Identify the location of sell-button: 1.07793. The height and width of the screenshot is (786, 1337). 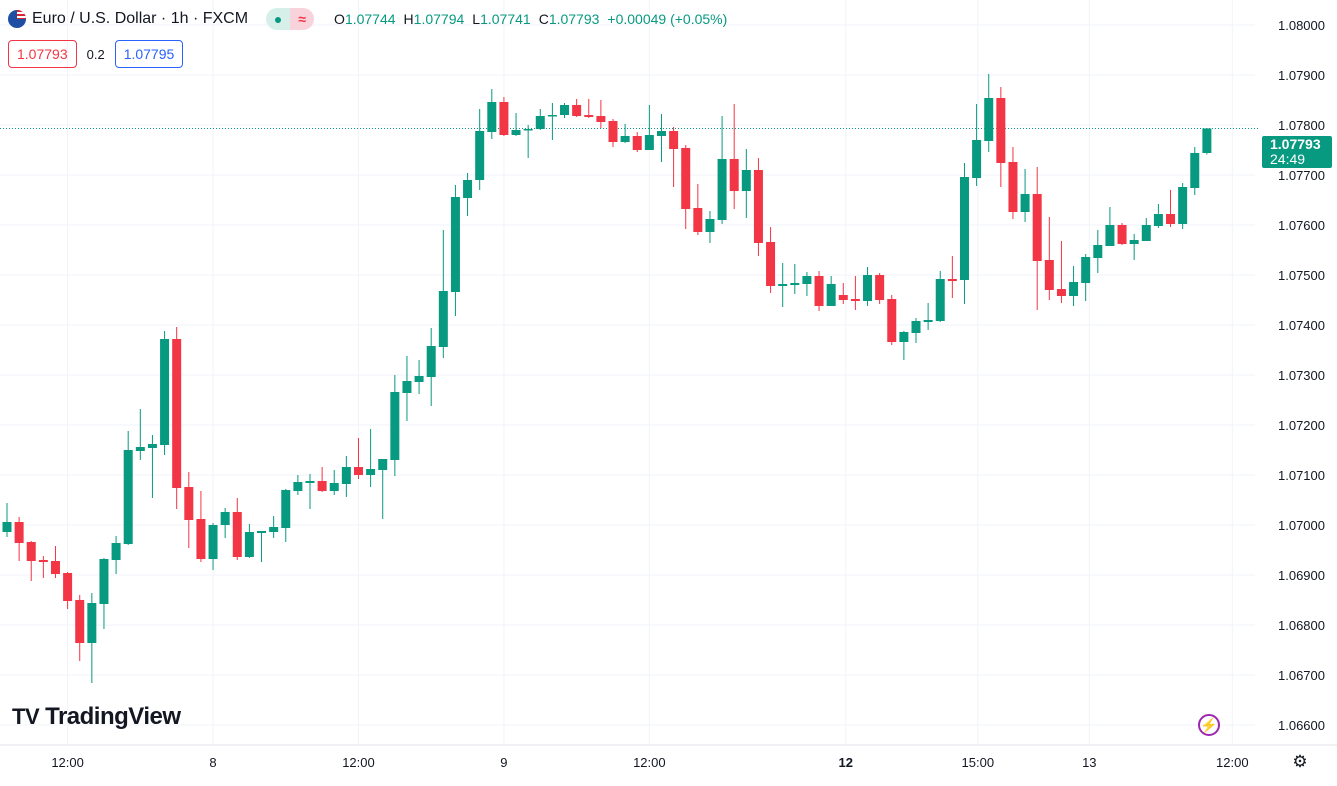
(42, 54).